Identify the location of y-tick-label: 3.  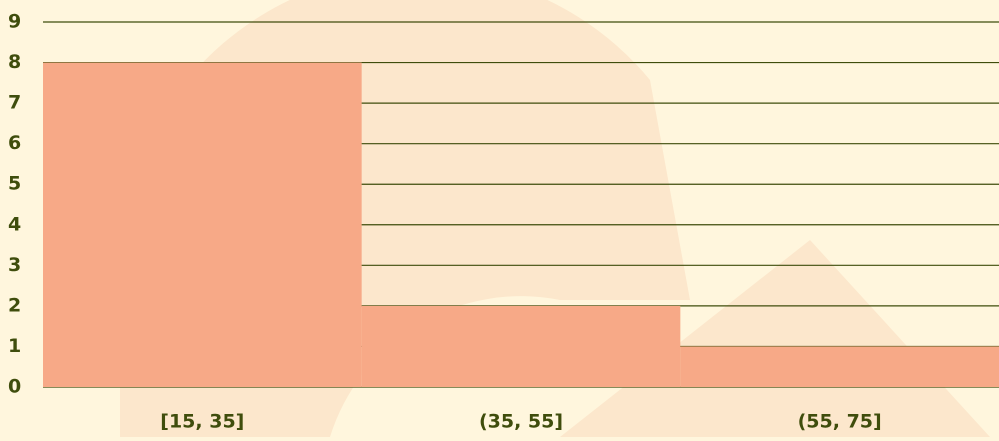
(14, 265).